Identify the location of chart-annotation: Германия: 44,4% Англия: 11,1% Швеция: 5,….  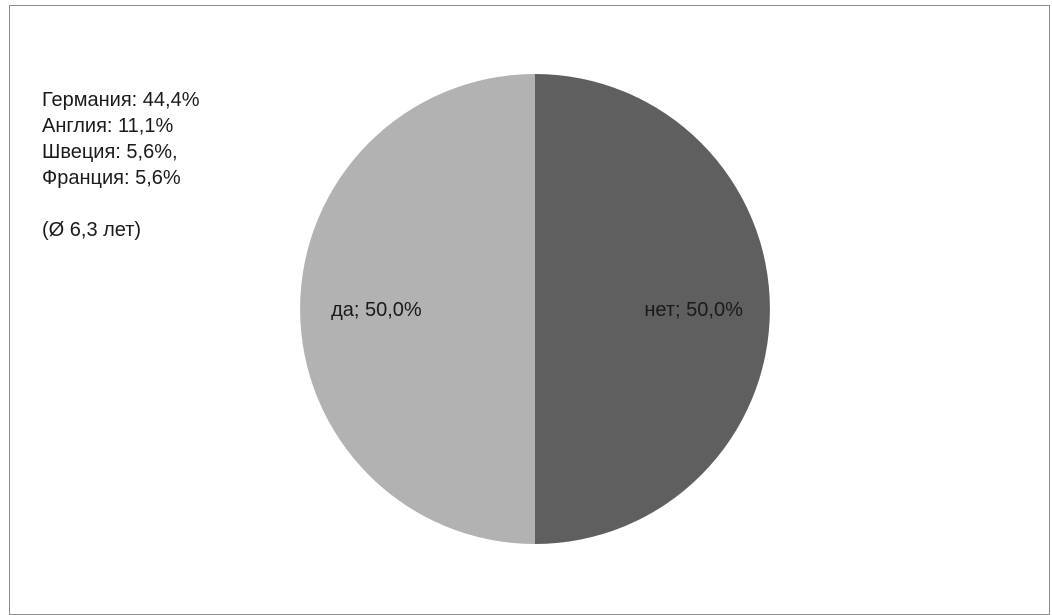
(120, 165).